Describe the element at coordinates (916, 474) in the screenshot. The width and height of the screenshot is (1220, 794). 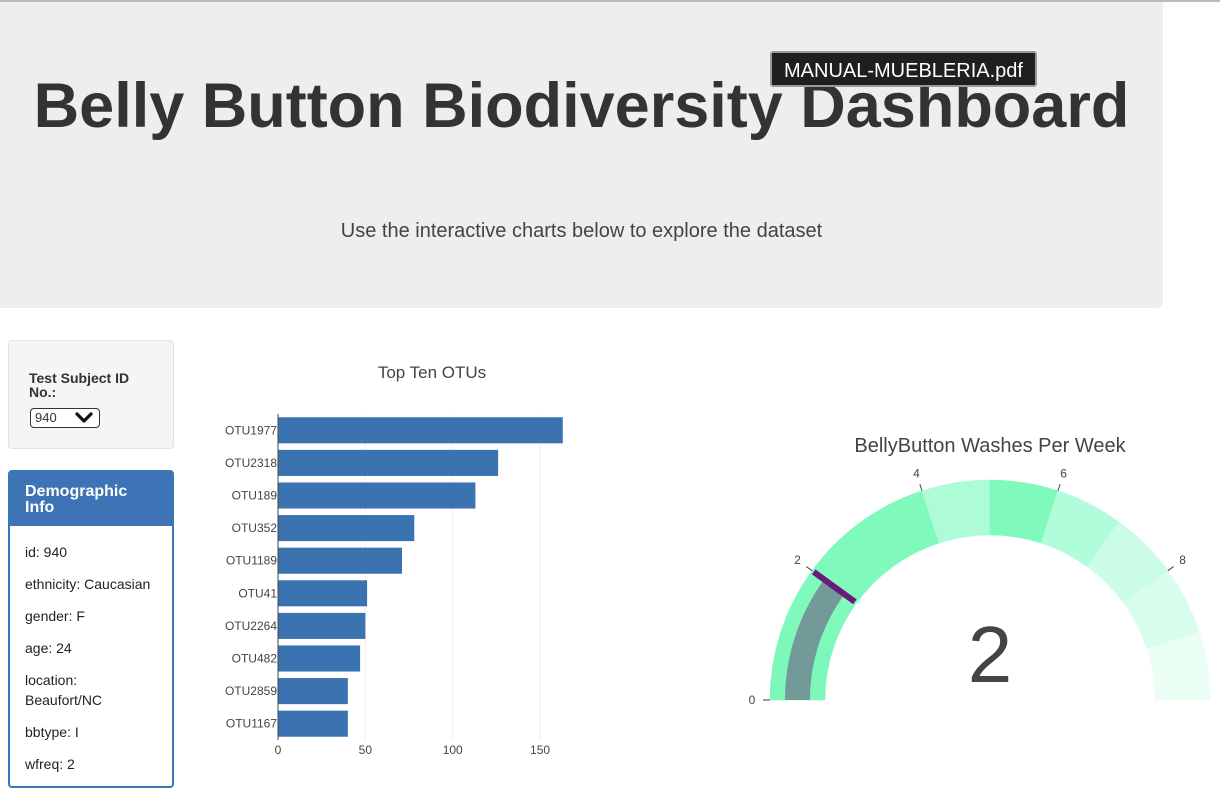
I see `gauge-tick-label: 4` at that location.